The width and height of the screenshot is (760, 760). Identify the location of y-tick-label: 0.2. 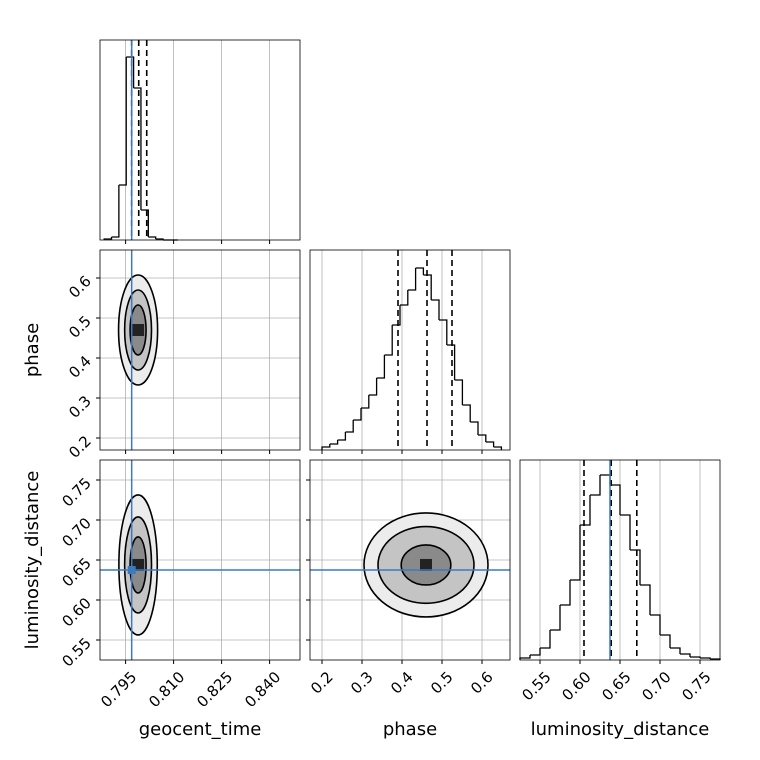
(80, 447).